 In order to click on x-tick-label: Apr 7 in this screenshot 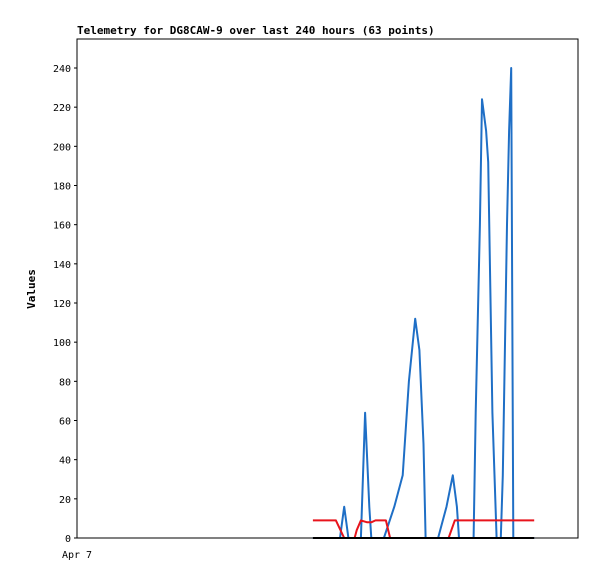, I will do `click(77, 555)`.